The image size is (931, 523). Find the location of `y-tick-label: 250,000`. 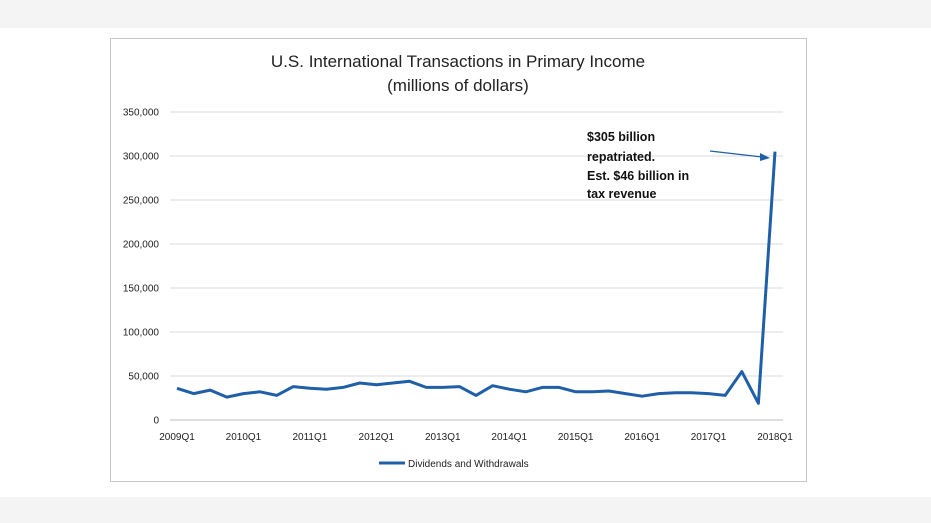

y-tick-label: 250,000 is located at coordinates (141, 201).